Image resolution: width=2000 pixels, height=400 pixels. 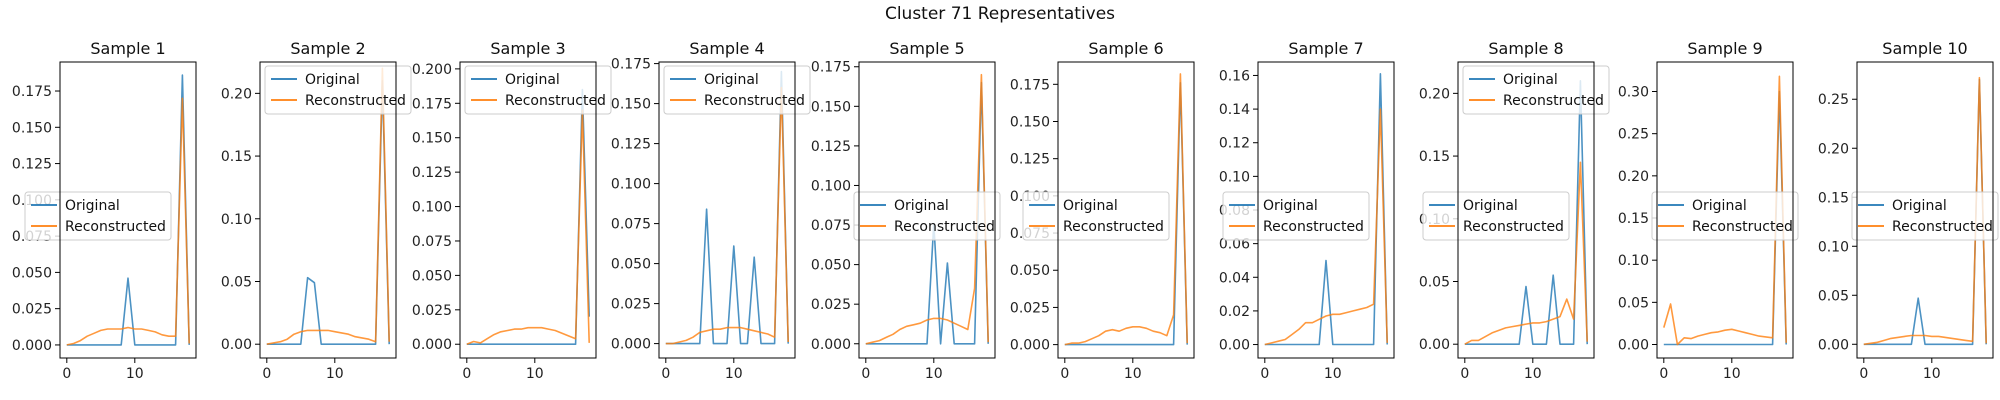 I want to click on y-tick-label: 0.200, so click(x=432, y=70).